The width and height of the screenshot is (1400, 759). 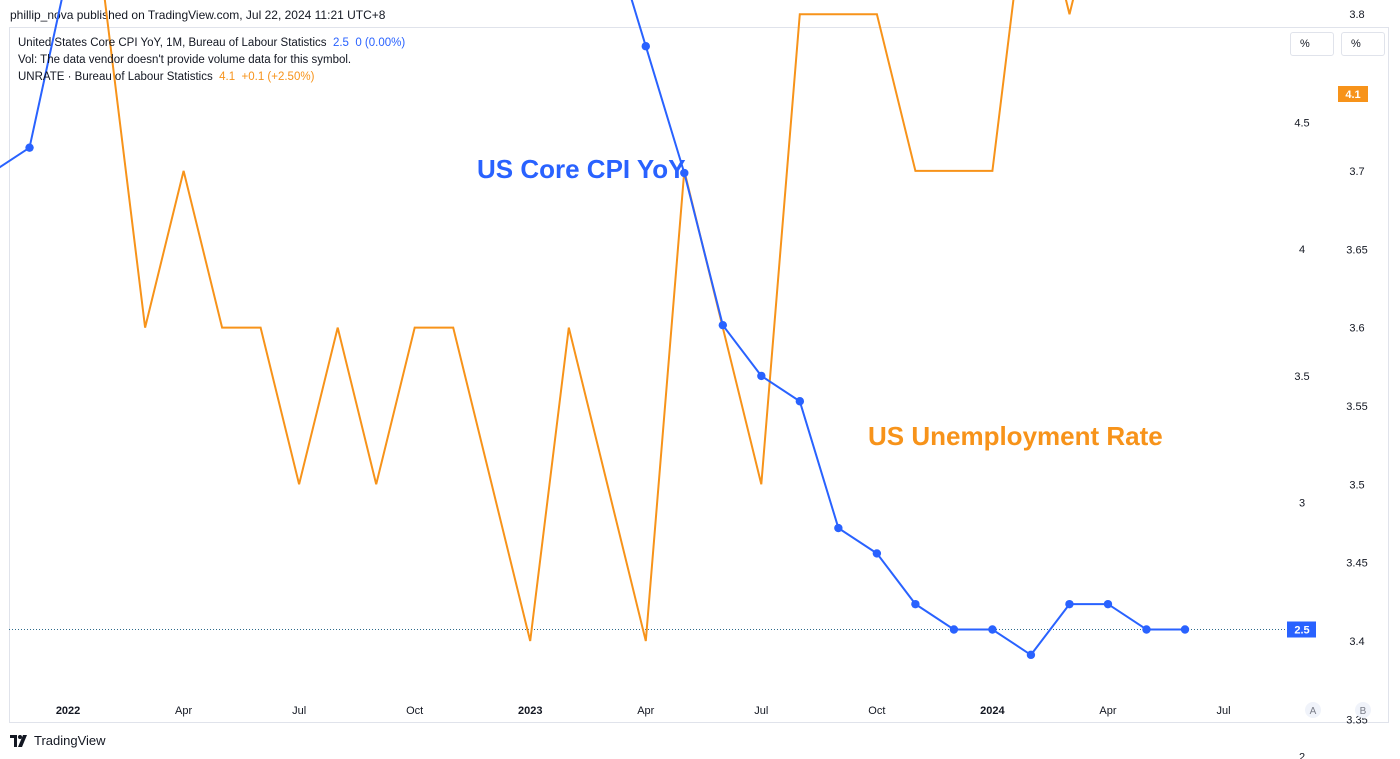 I want to click on axis-mode-button-a, so click(x=1313, y=710).